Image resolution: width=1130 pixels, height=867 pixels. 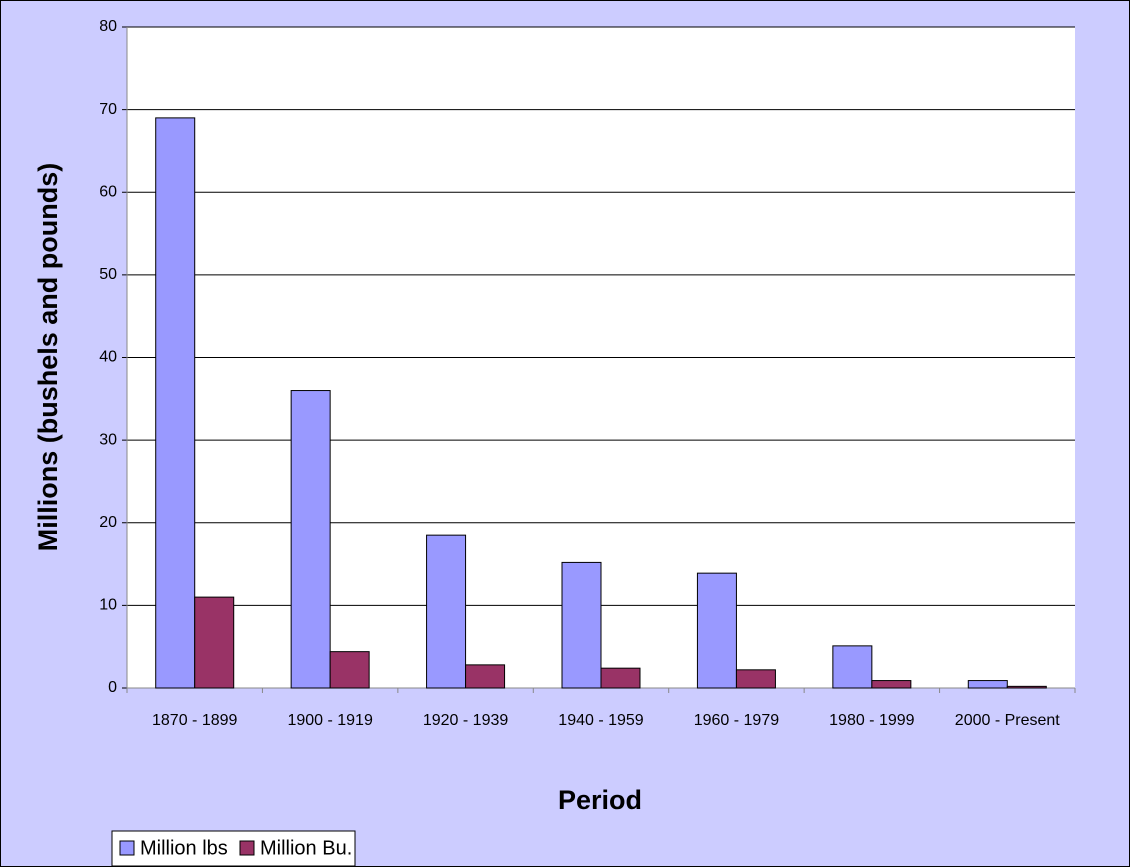 I want to click on y-tick-label: 30, so click(x=108, y=439).